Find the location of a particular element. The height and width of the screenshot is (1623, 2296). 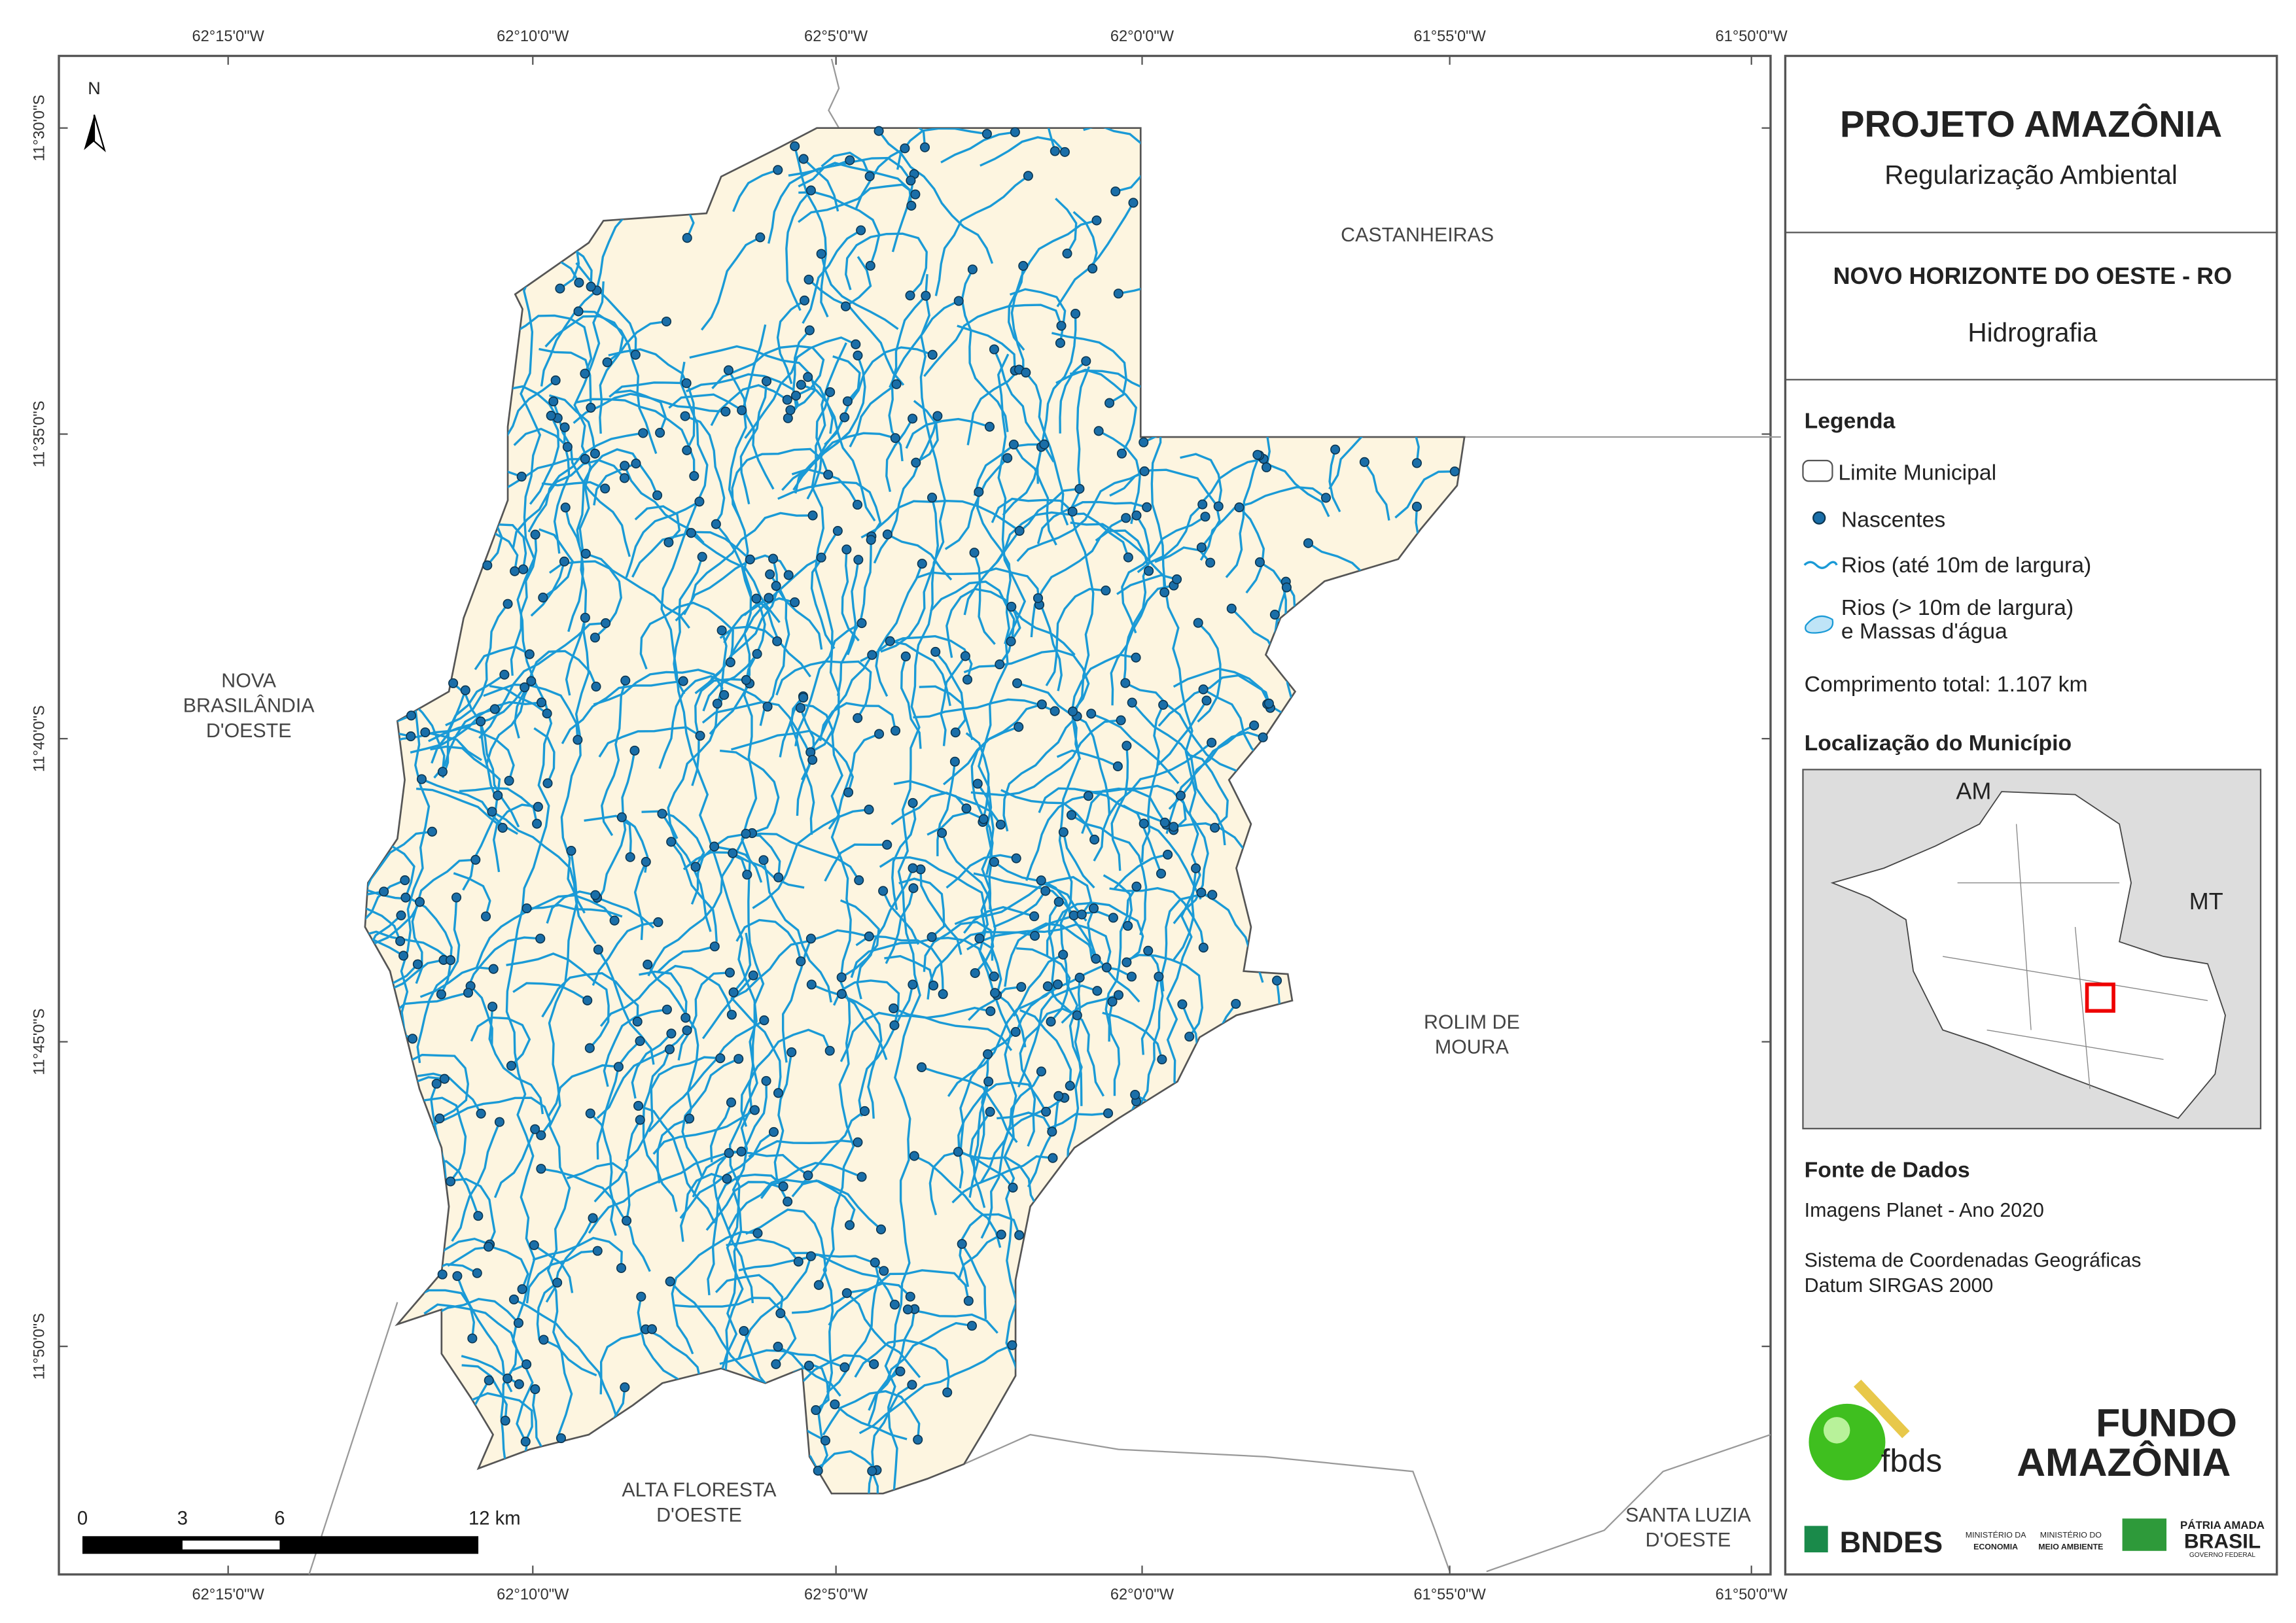

logo-text: BNDES is located at coordinates (1891, 1542).